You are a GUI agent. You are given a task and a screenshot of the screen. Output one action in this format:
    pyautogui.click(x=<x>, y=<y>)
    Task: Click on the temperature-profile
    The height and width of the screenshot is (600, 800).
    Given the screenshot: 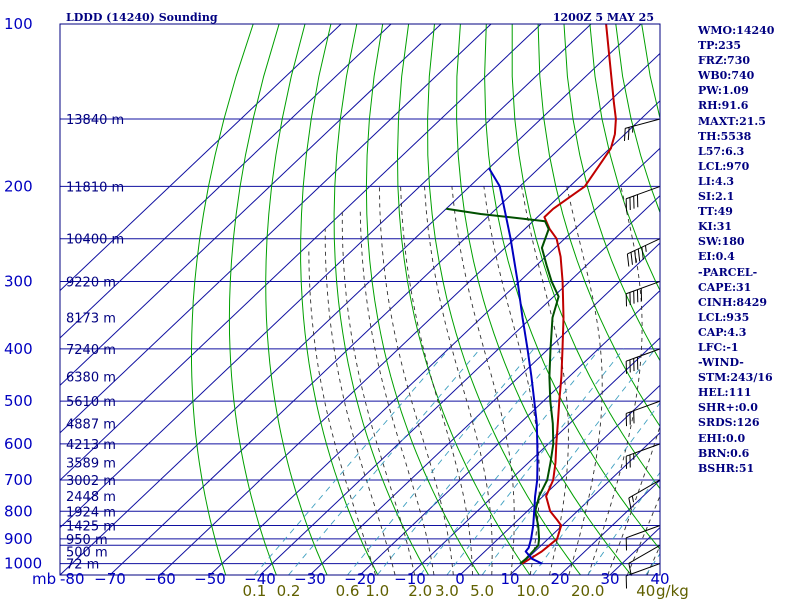 What is the action you would take?
    pyautogui.click(x=569, y=294)
    